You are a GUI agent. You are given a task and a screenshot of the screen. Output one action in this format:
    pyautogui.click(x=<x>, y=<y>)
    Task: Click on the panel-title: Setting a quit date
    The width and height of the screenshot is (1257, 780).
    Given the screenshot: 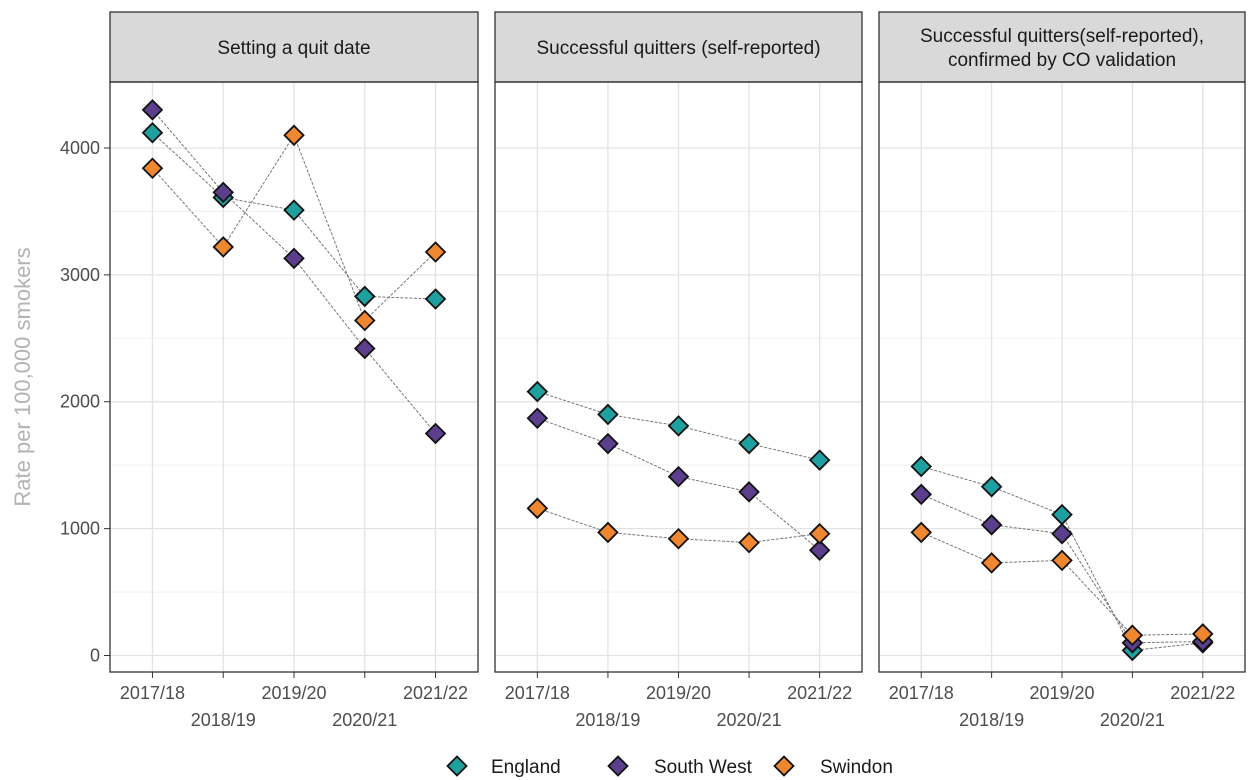 What is the action you would take?
    pyautogui.click(x=293, y=48)
    